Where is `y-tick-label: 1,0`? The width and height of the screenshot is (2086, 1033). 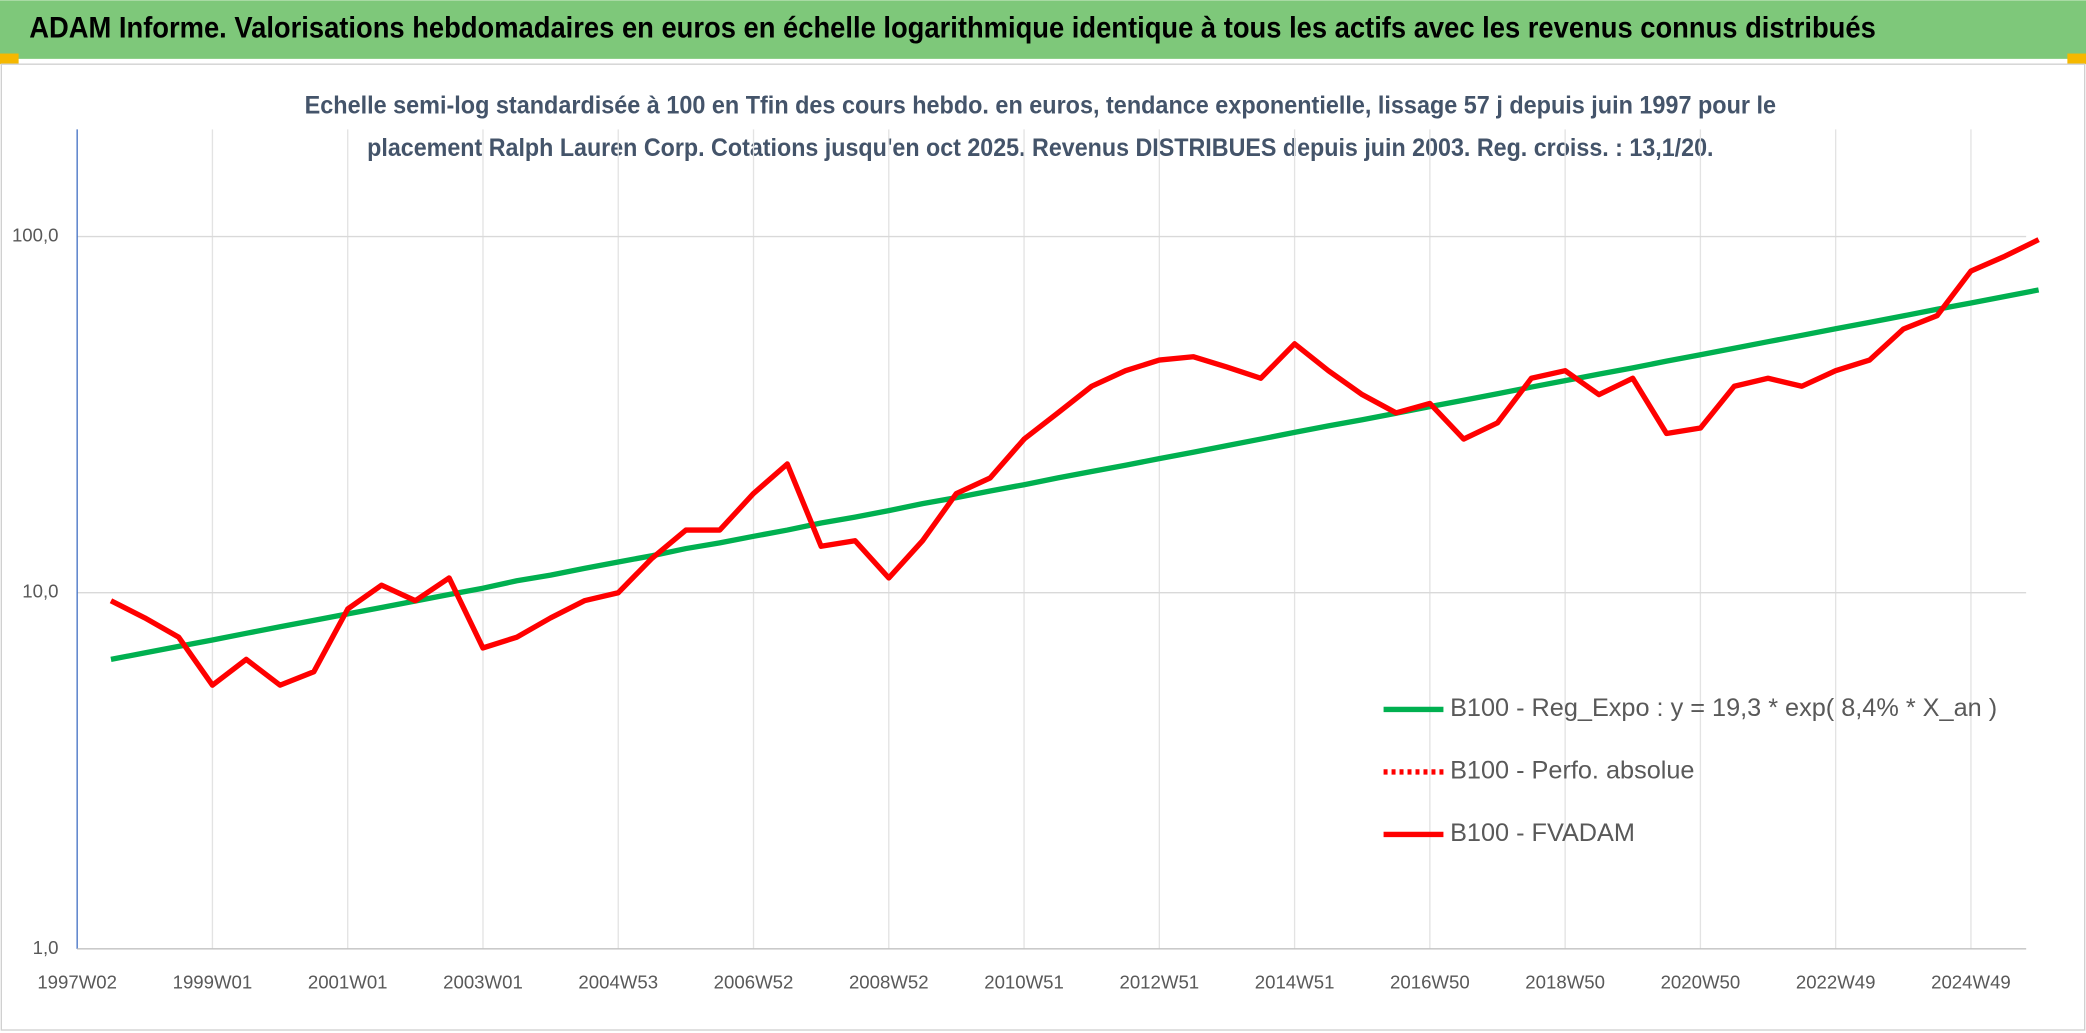
y-tick-label: 1,0 is located at coordinates (46, 947).